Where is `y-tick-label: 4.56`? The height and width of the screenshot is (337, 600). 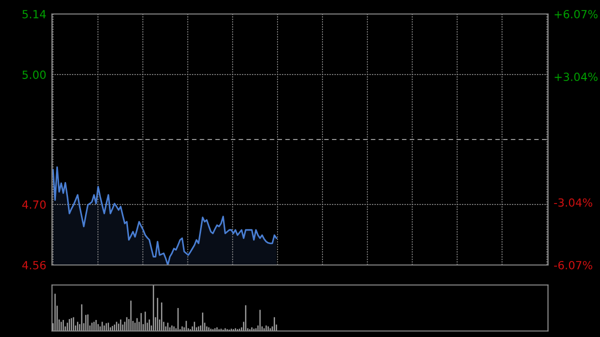
y-tick-label: 4.56 is located at coordinates (34, 265).